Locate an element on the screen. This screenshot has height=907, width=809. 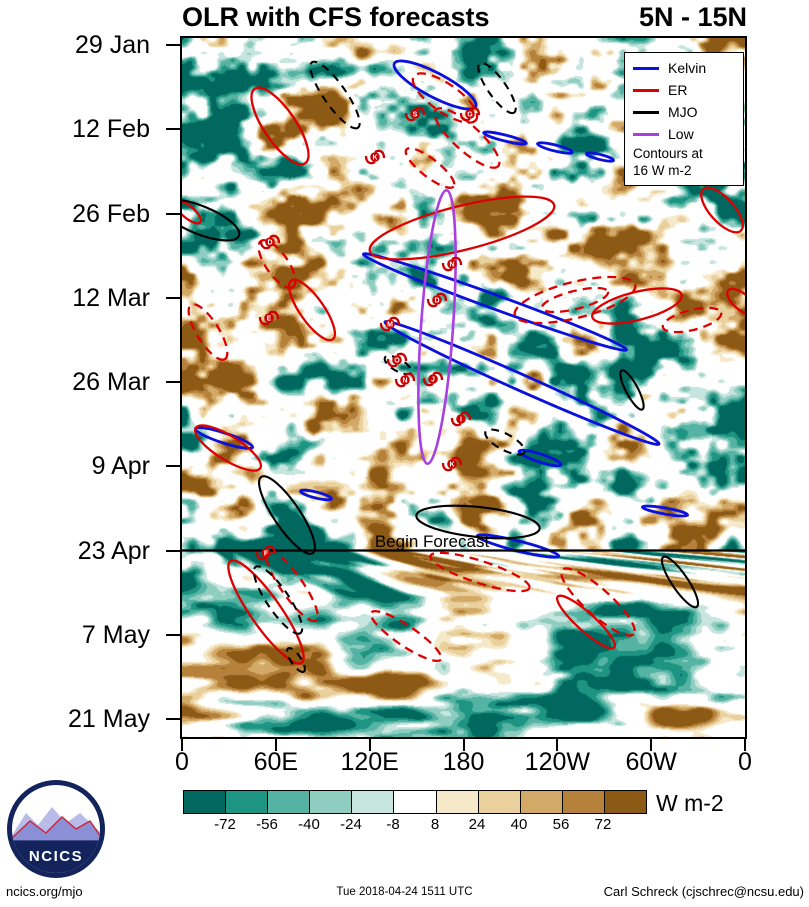
colorbar-tick-label: 24 is located at coordinates (477, 824).